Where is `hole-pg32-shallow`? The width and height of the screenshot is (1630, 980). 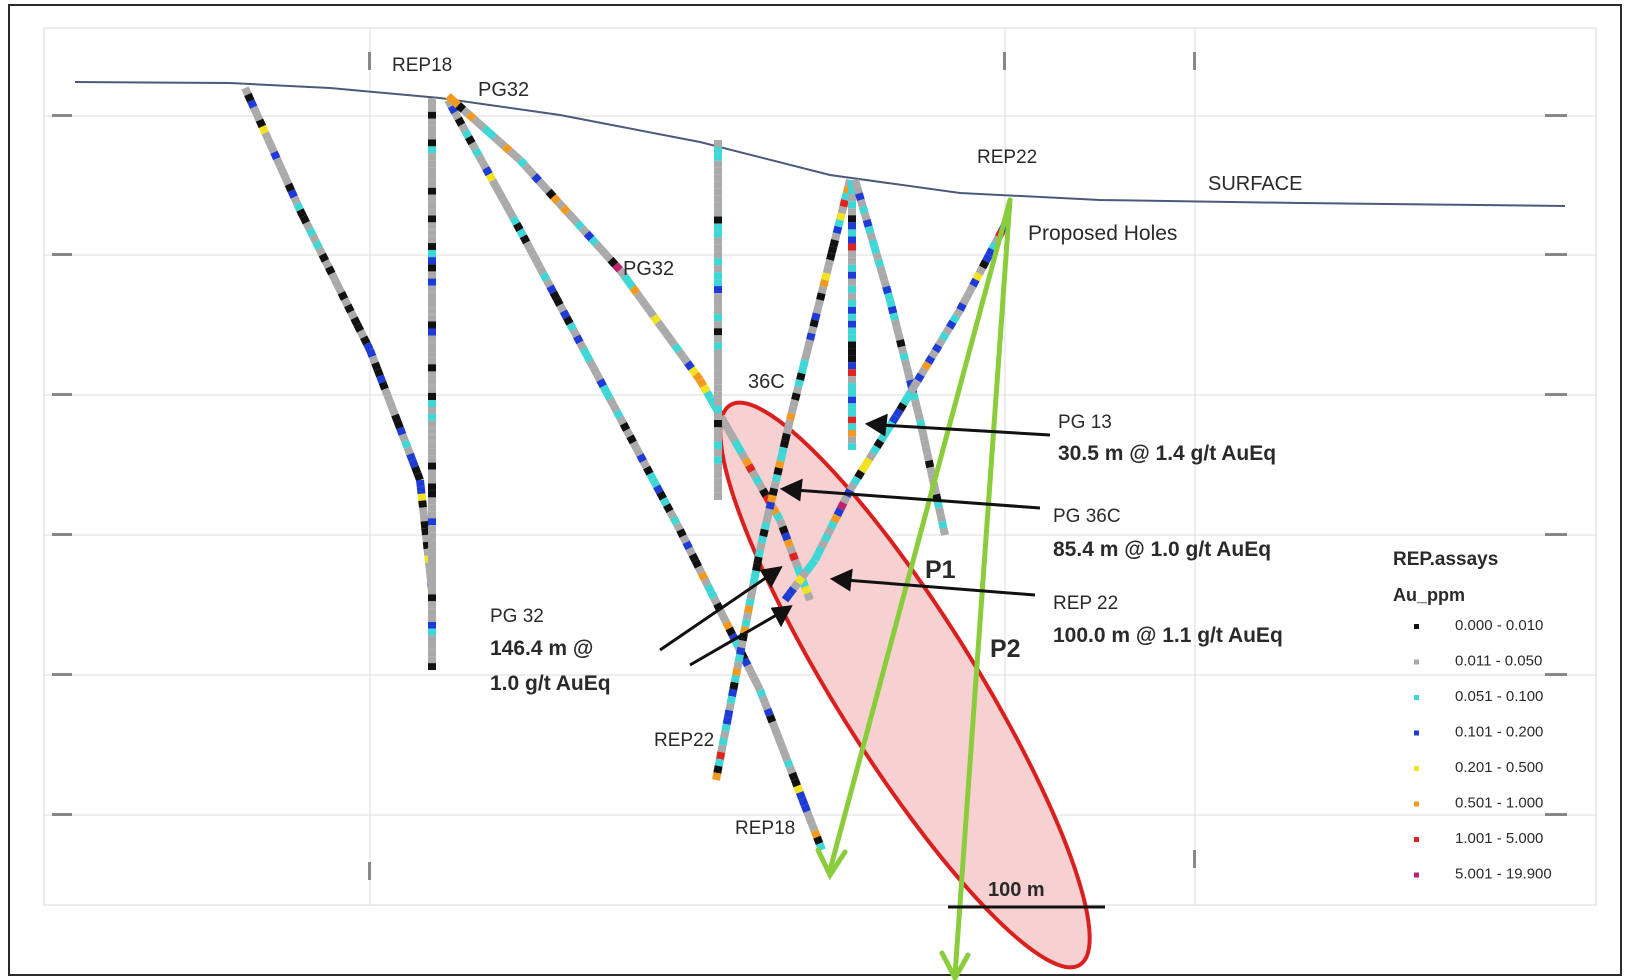
hole-pg32-shallow is located at coordinates (629, 347).